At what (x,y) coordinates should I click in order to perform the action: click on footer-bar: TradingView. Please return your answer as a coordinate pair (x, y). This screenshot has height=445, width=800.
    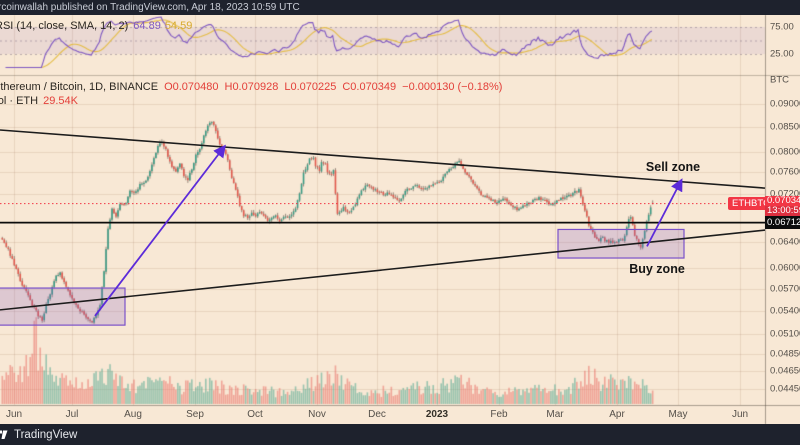
    Looking at the image, I should click on (400, 434).